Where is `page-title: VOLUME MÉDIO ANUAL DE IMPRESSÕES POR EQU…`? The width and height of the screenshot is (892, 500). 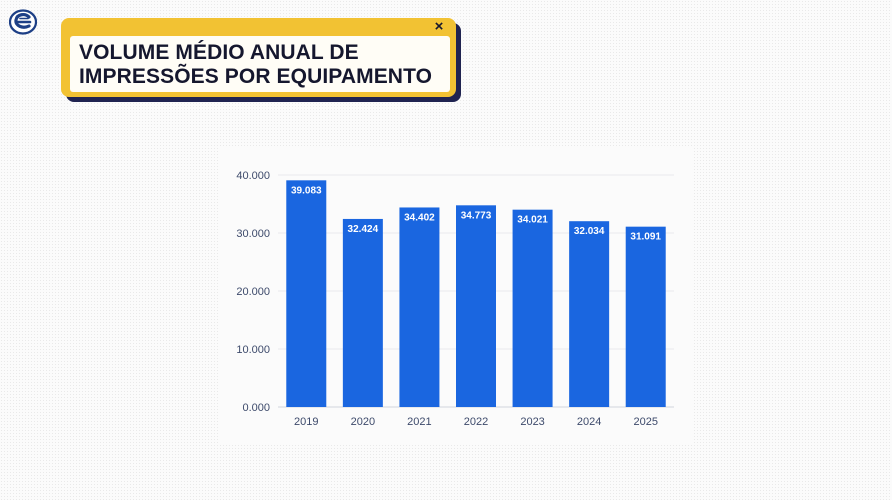 page-title: VOLUME MÉDIO ANUAL DE IMPRESSÕES POR EQU… is located at coordinates (264, 65).